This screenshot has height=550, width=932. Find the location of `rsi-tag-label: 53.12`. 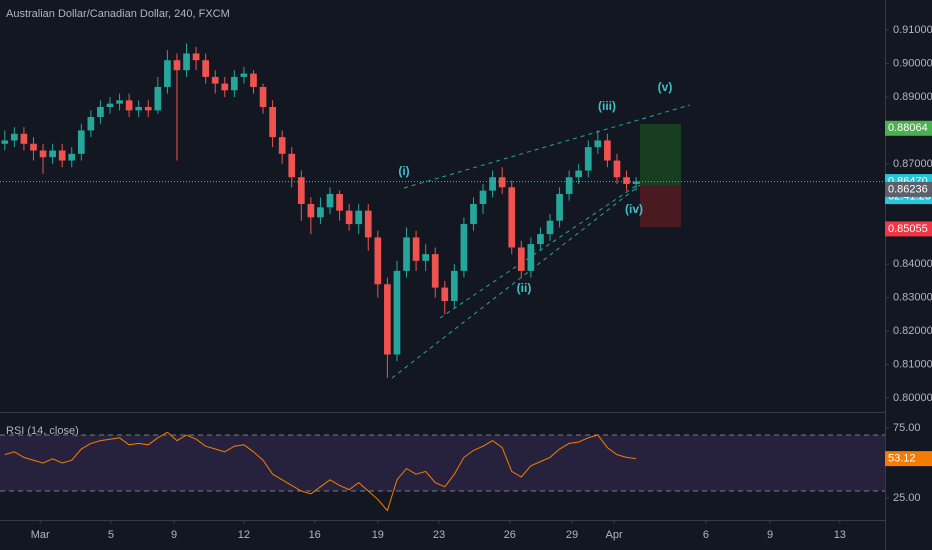

rsi-tag-label: 53.12 is located at coordinates (902, 459).